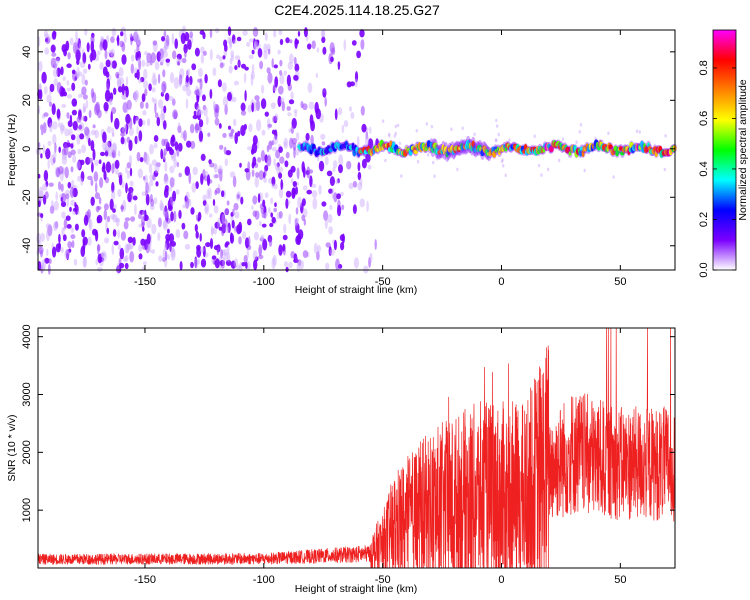 The image size is (750, 600). I want to click on colorbar-tick-label: 0.6, so click(704, 118).